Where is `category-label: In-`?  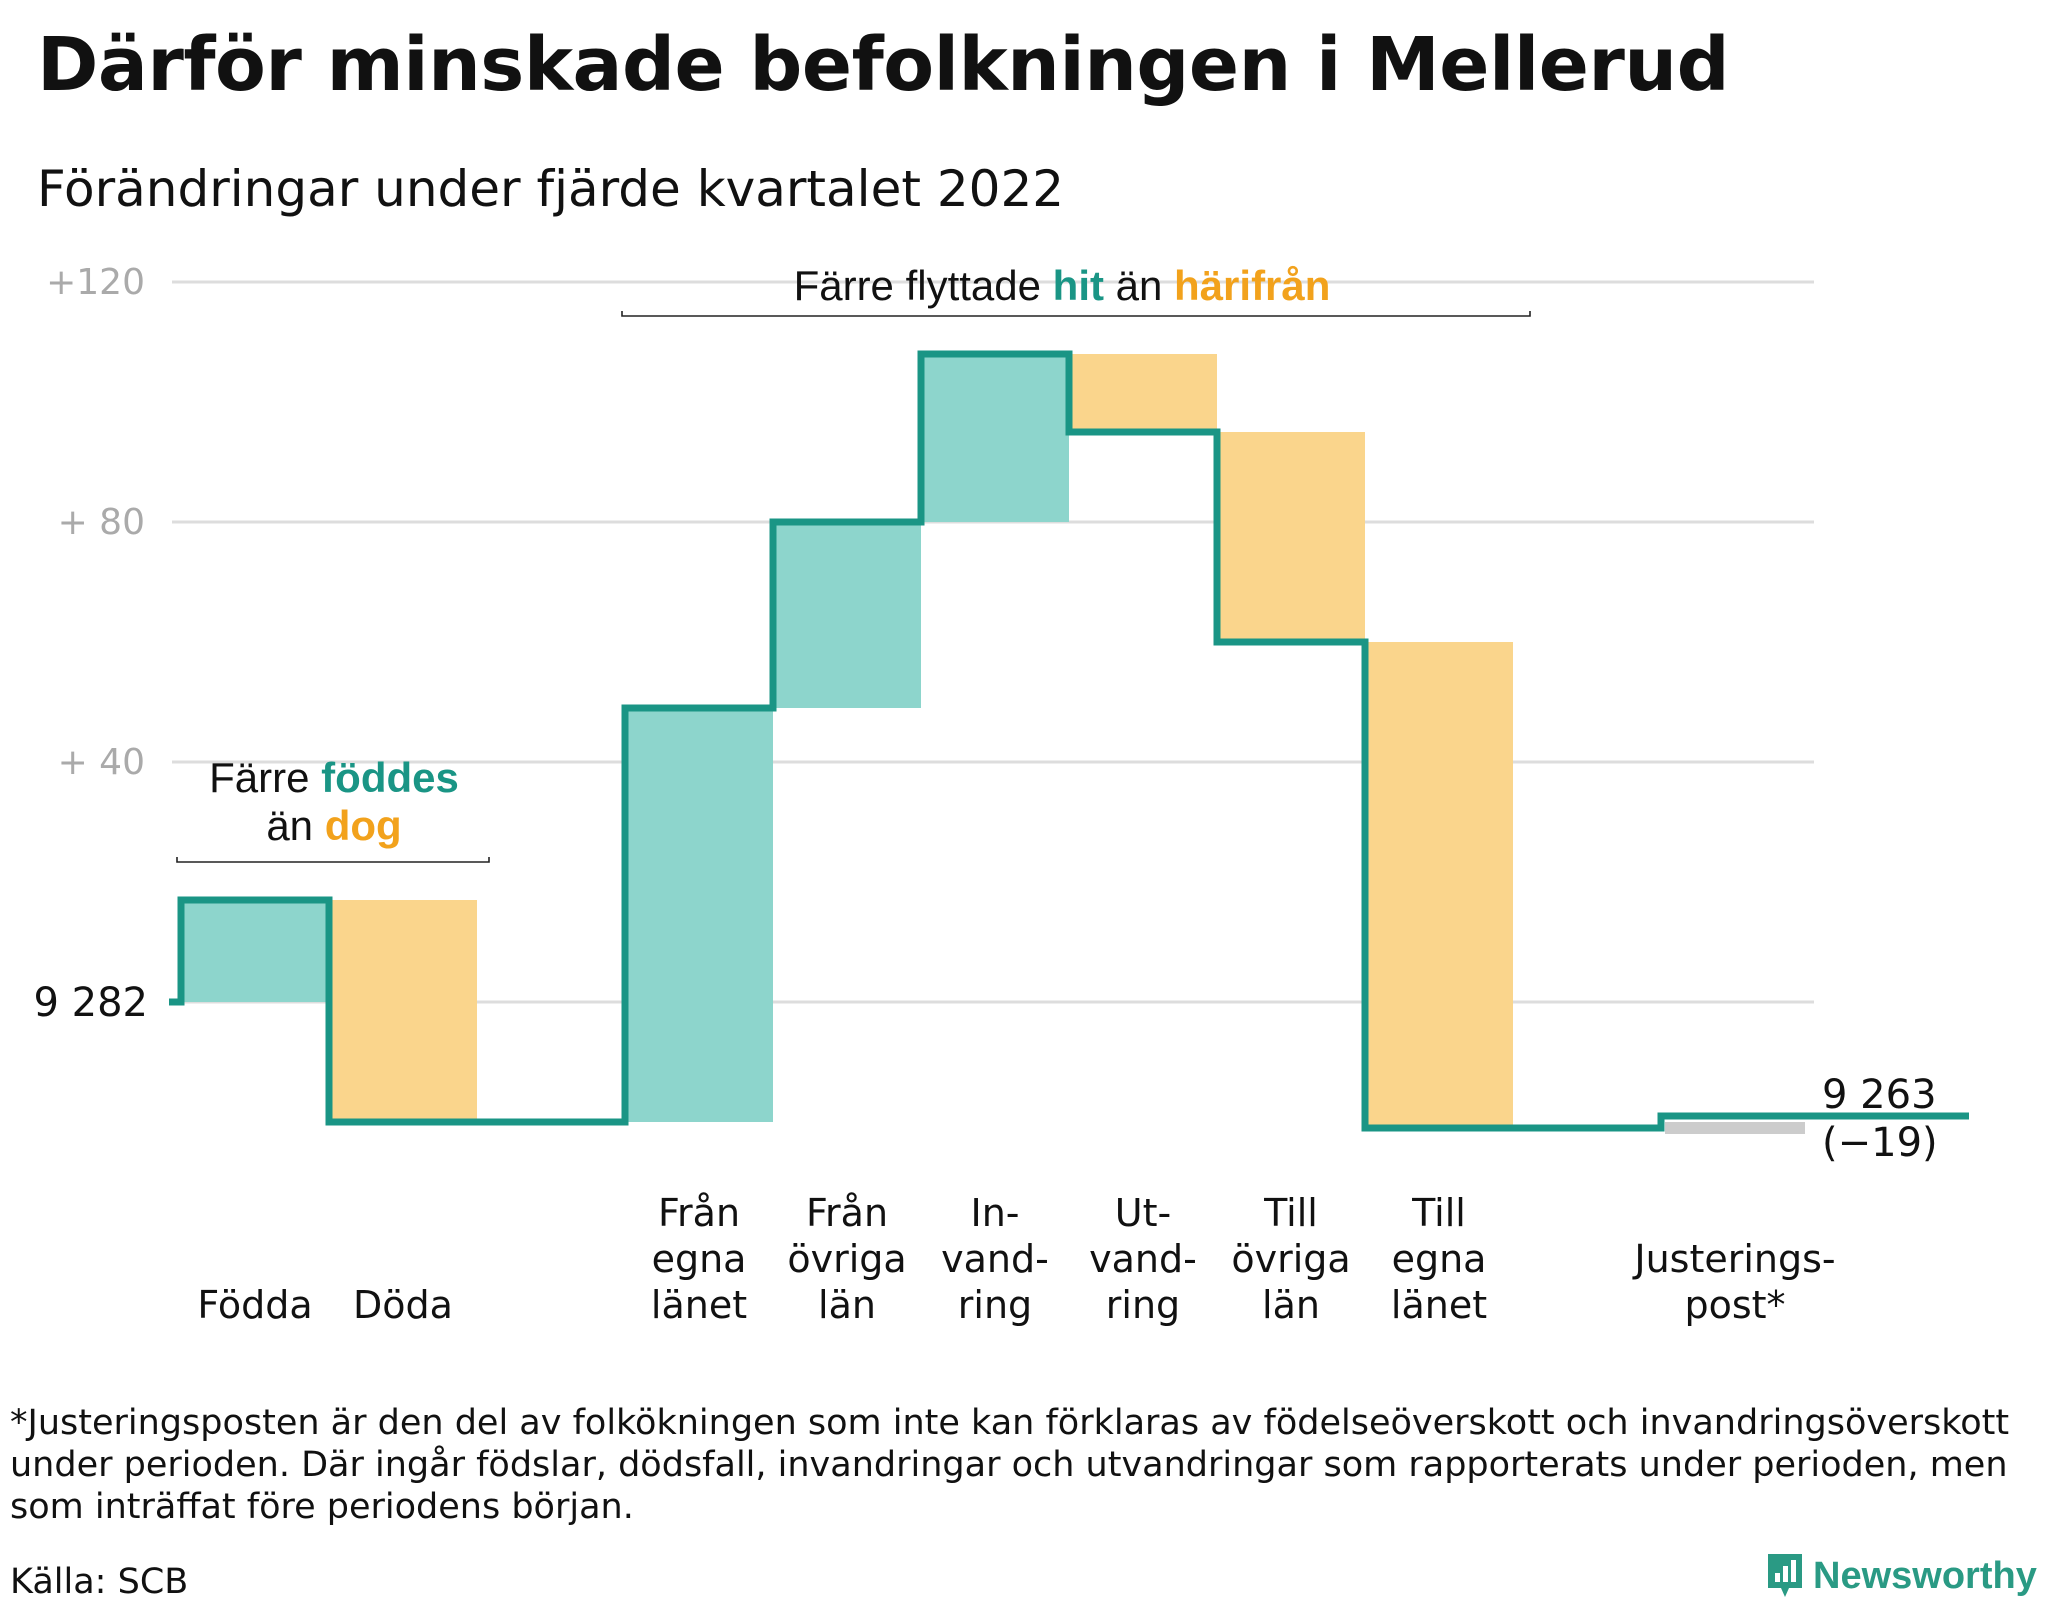
category-label: In- is located at coordinates (994, 1213).